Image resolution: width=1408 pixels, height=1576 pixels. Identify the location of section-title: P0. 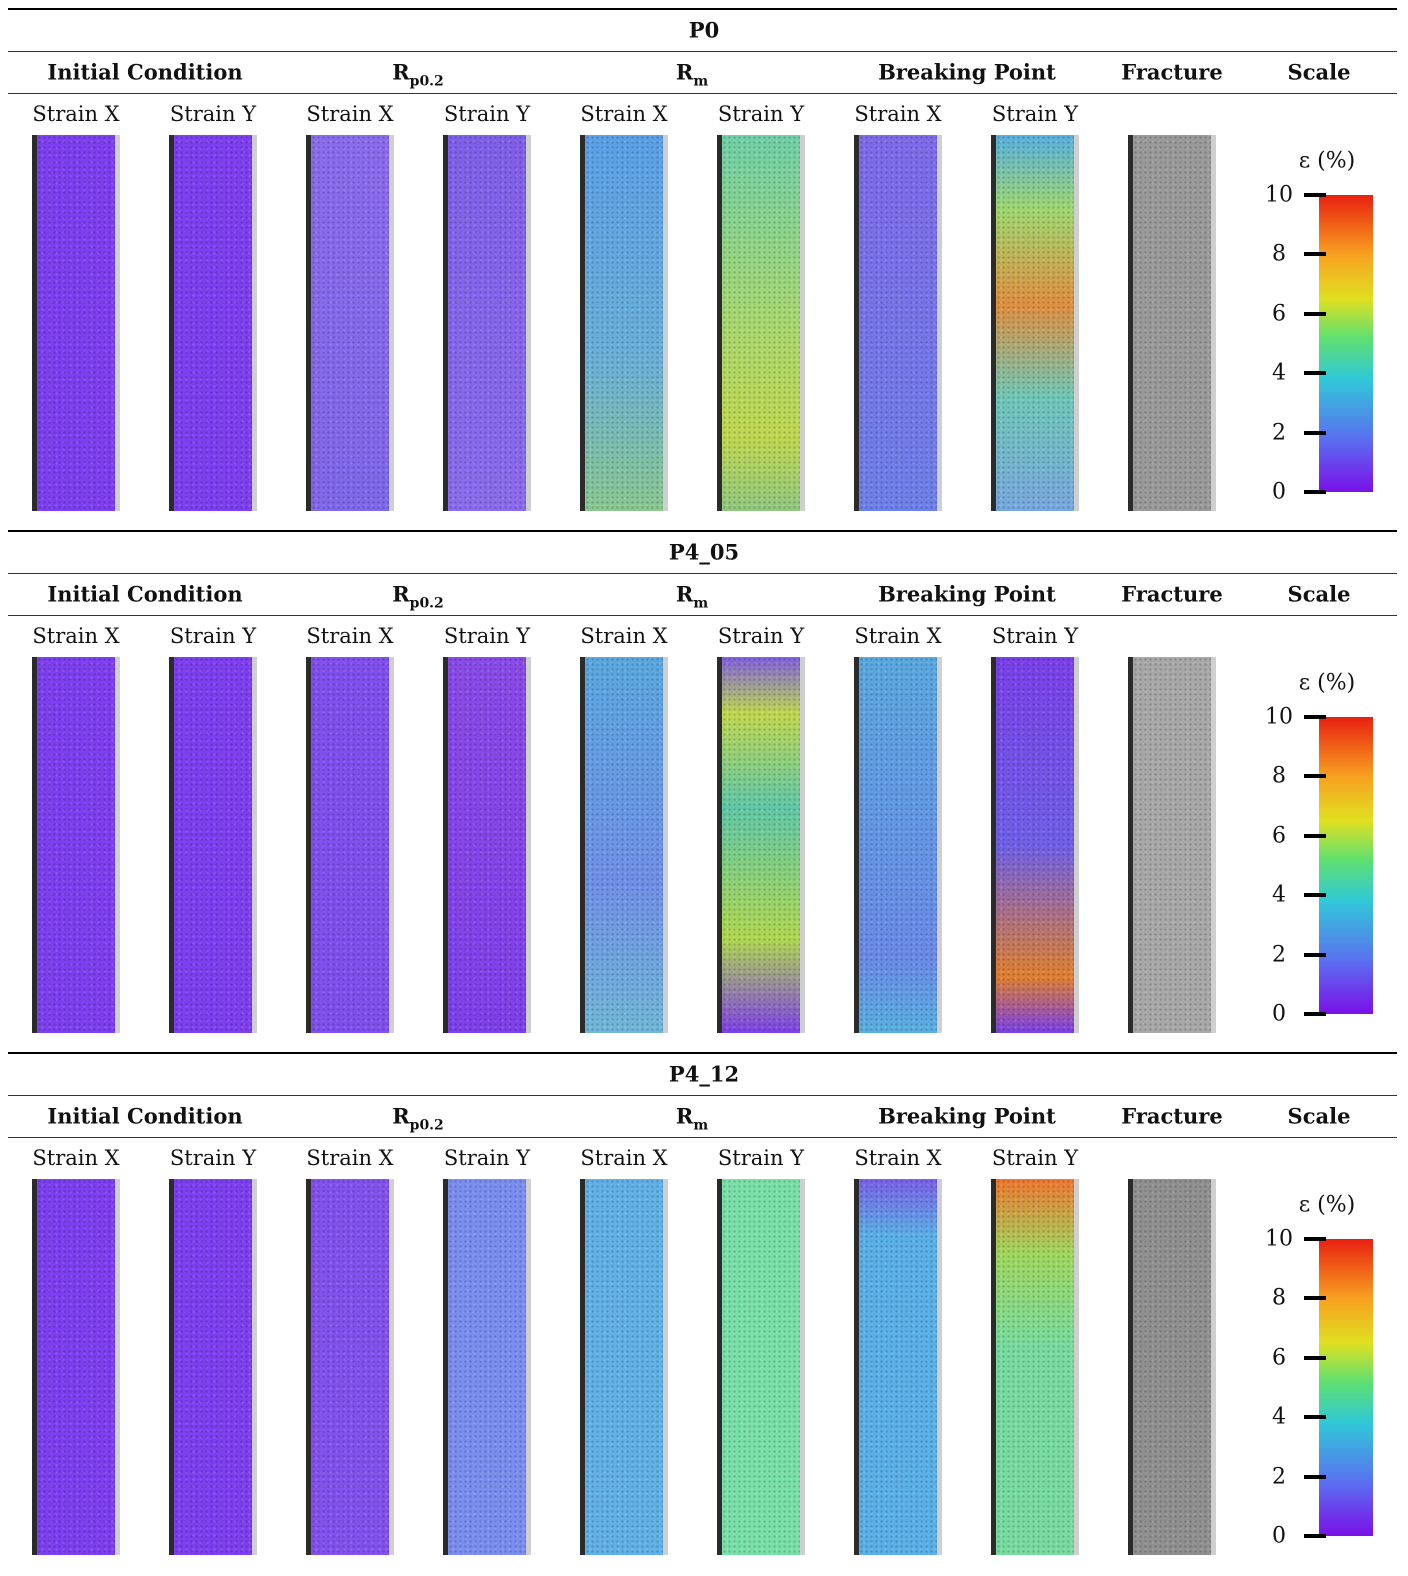
(704, 30).